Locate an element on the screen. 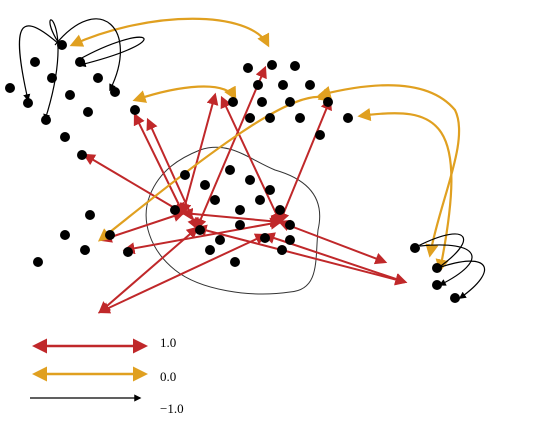 This screenshot has width=550, height=423. legend-label: 0.0 is located at coordinates (168, 376).